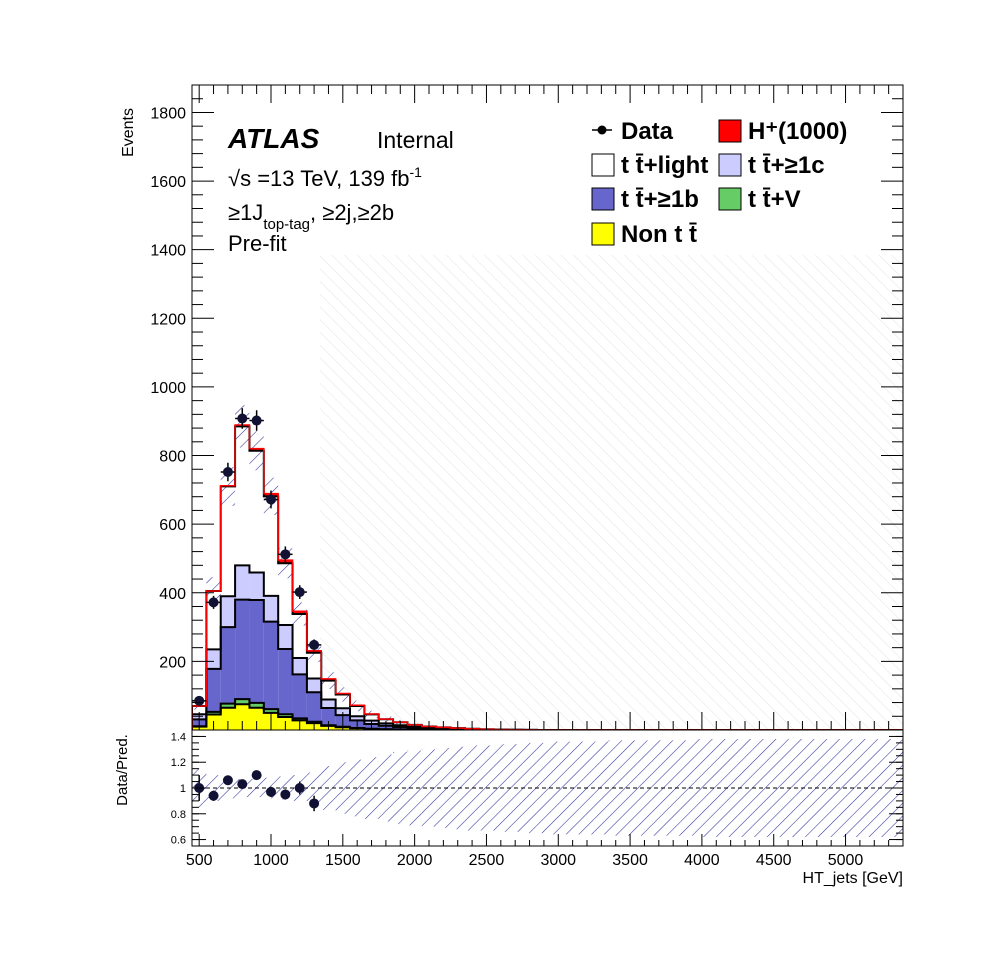 The image size is (998, 979). What do you see at coordinates (730, 199) in the screenshot?
I see `legend-swatch-ttv` at bounding box center [730, 199].